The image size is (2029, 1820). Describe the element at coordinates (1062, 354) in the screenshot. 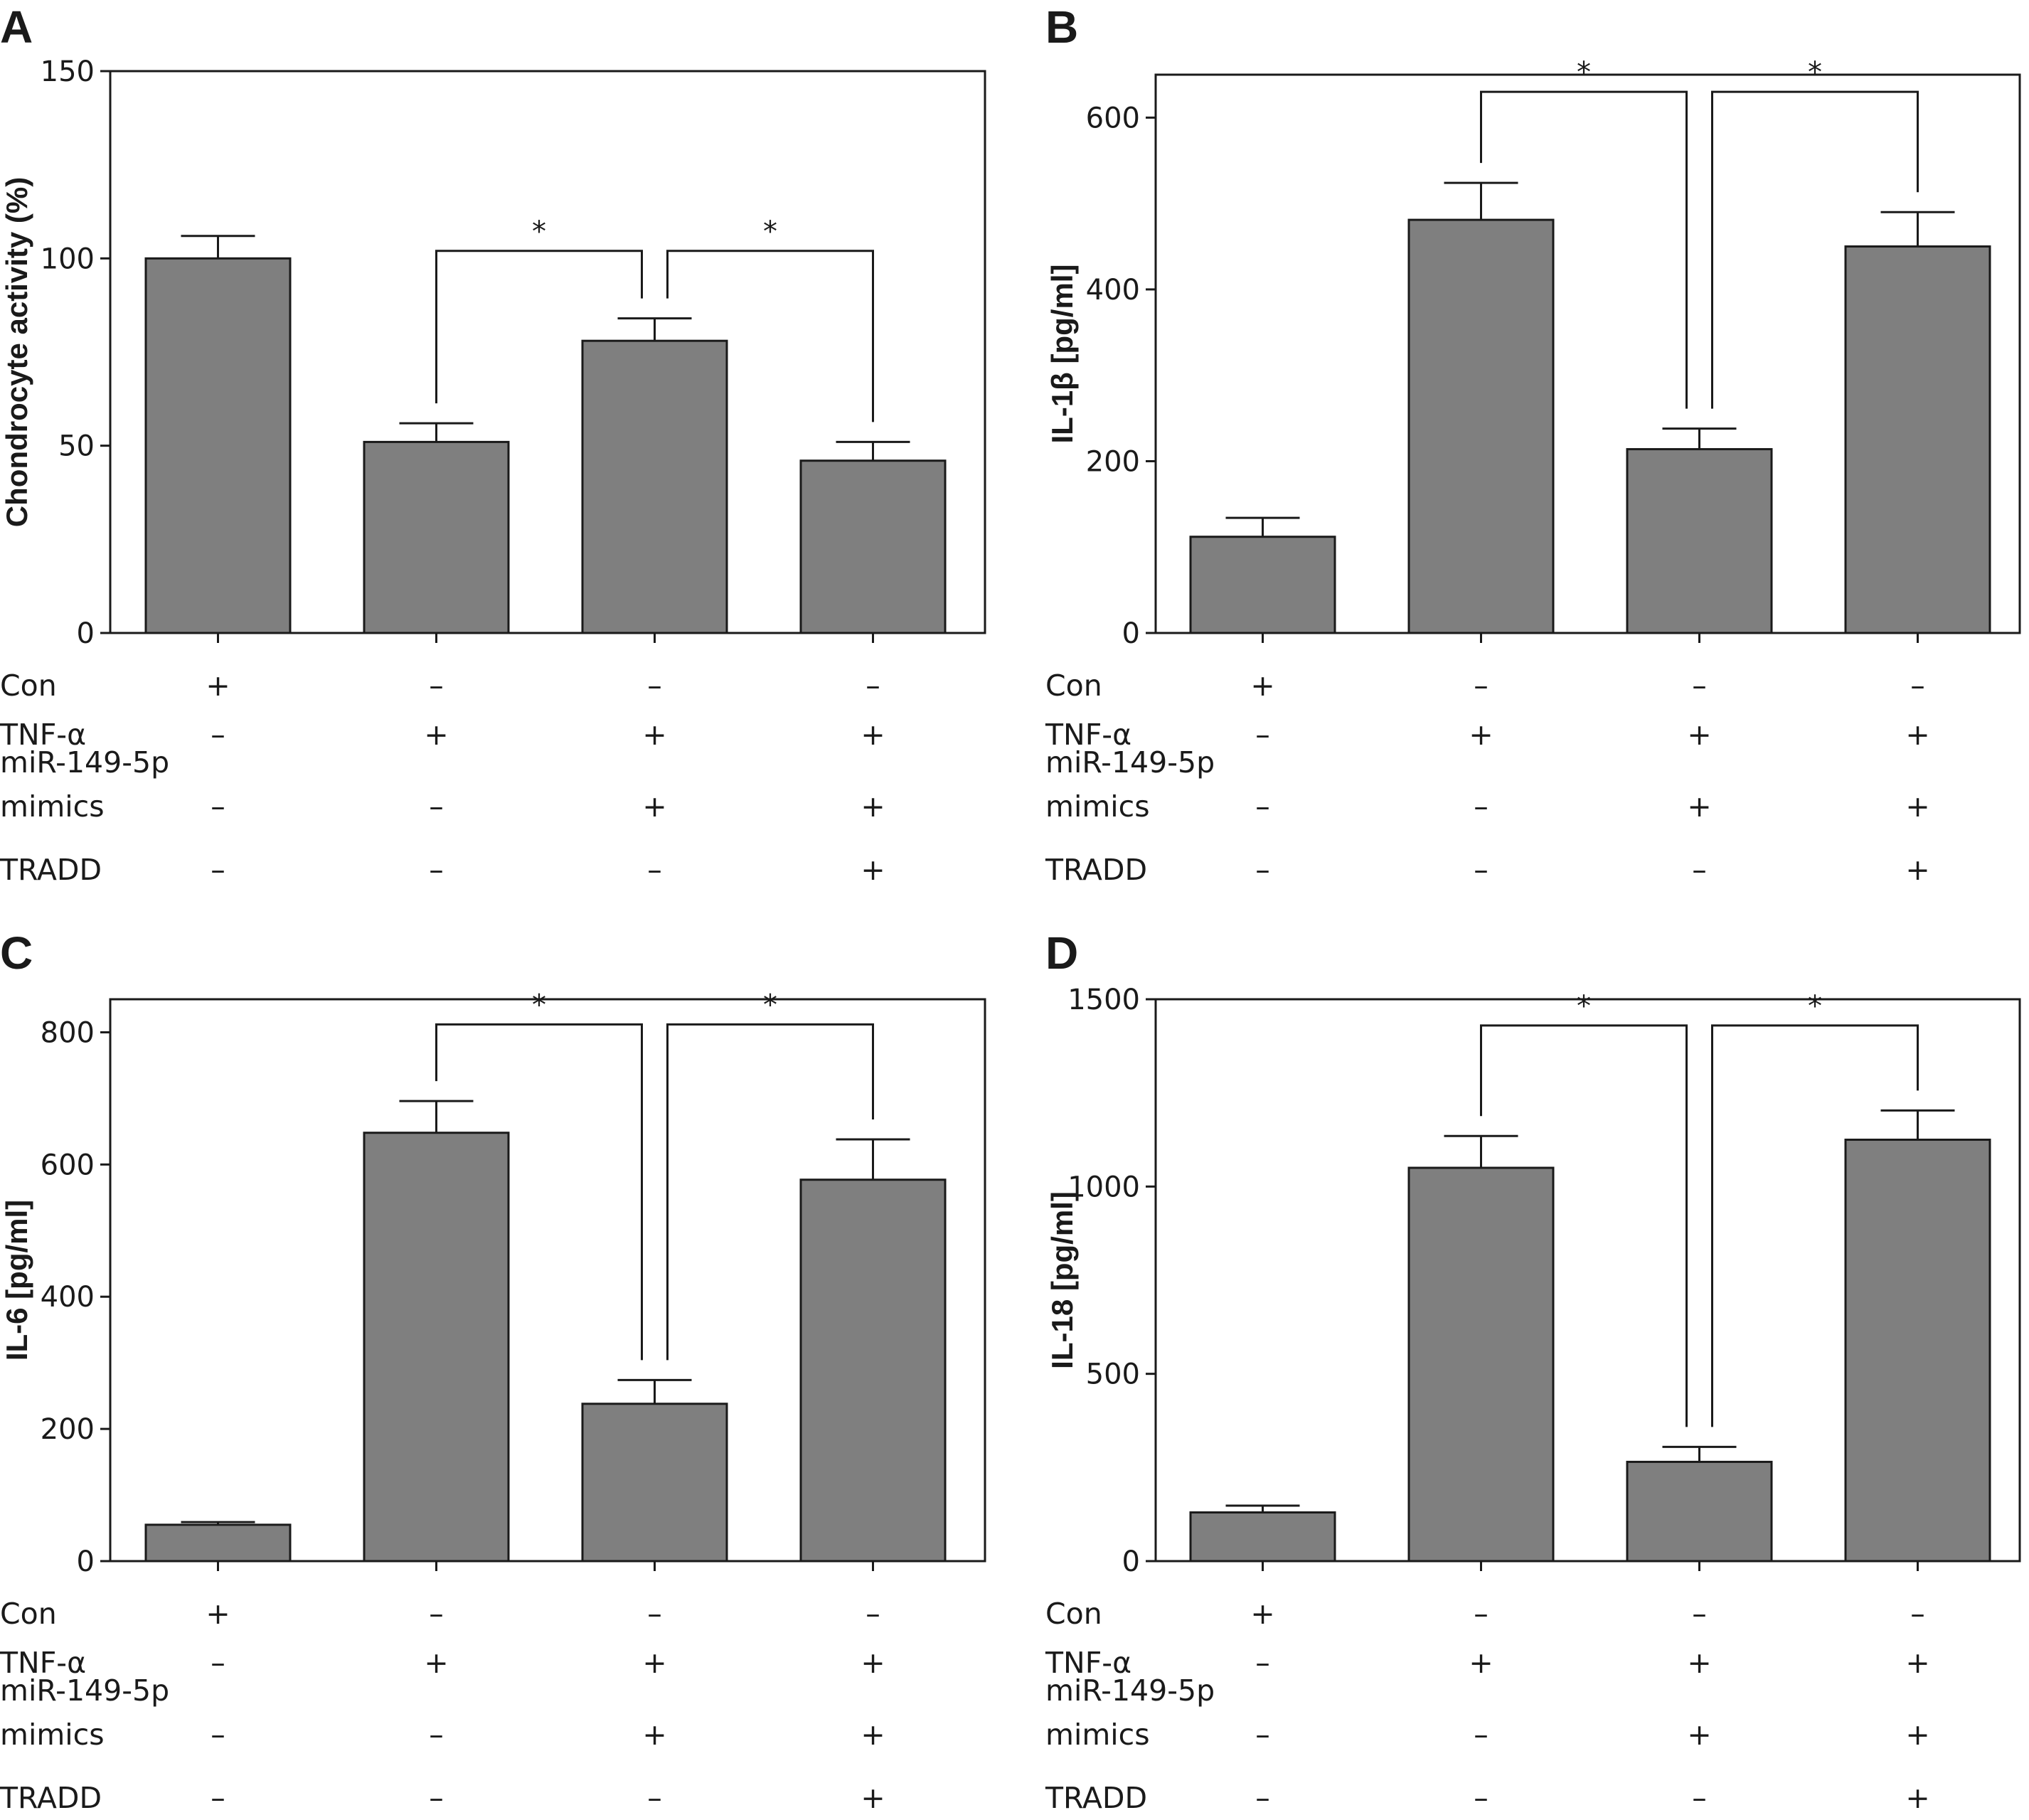

I see `y-axis-title: IL-1β [pg/ml]` at that location.